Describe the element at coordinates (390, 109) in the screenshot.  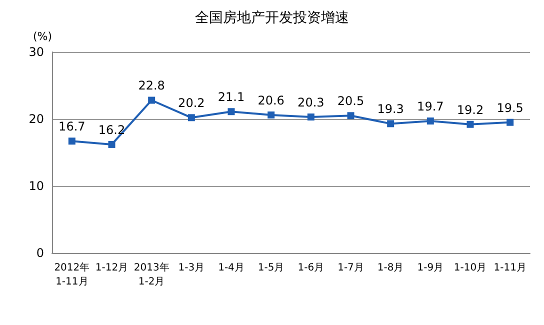
I see `data-label: 19.3` at that location.